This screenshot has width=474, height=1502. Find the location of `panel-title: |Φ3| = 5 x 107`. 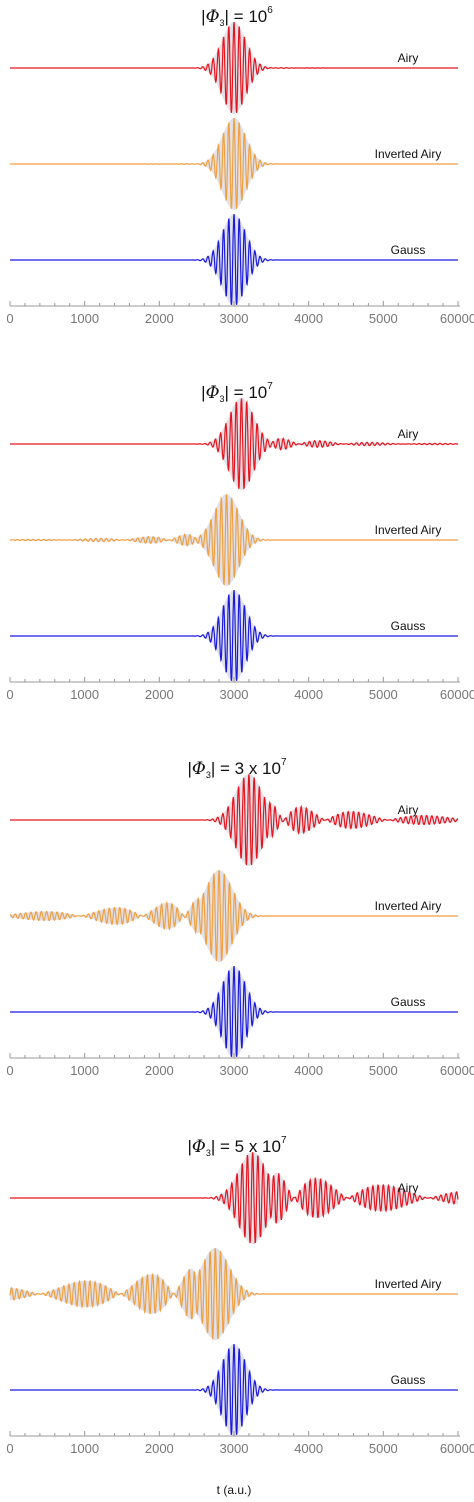

panel-title: |Φ3| = 5 x 107 is located at coordinates (236, 1146).